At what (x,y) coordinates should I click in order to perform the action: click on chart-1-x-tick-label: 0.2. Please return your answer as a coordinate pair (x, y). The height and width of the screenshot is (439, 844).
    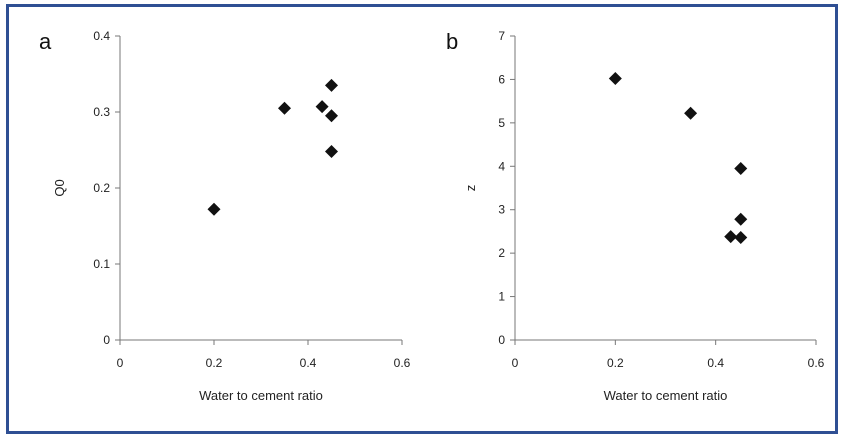
    Looking at the image, I should click on (615, 363).